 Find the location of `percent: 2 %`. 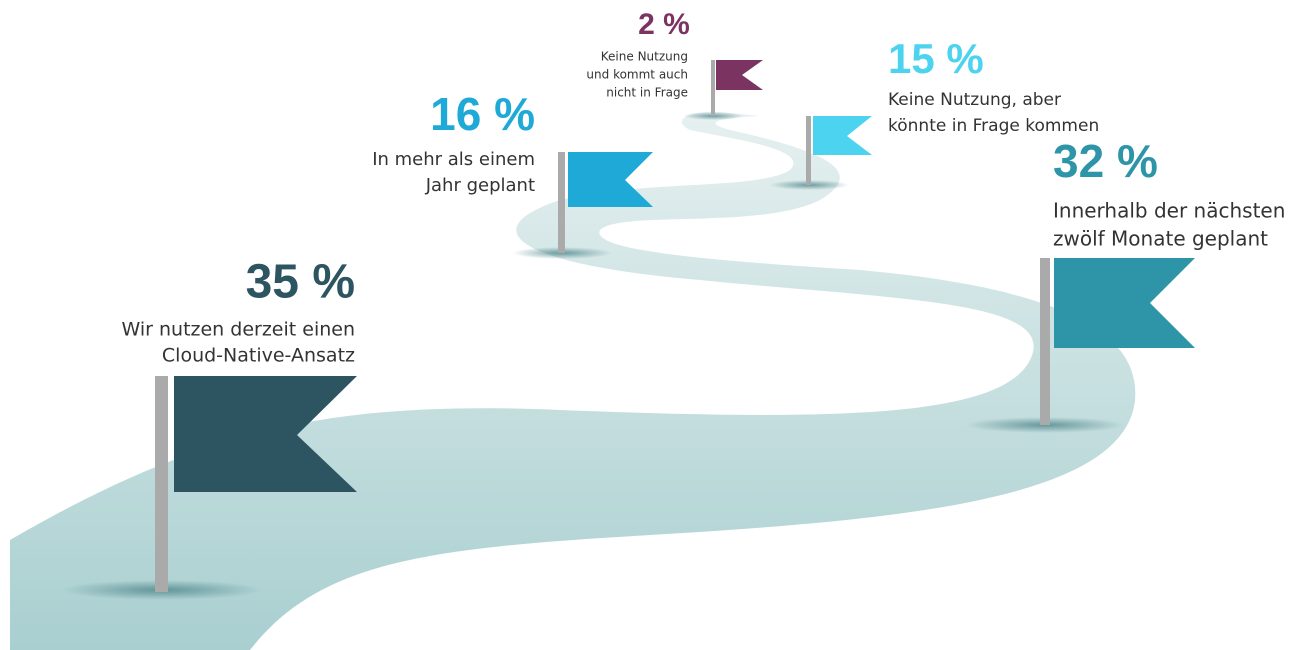

percent: 2 % is located at coordinates (664, 24).